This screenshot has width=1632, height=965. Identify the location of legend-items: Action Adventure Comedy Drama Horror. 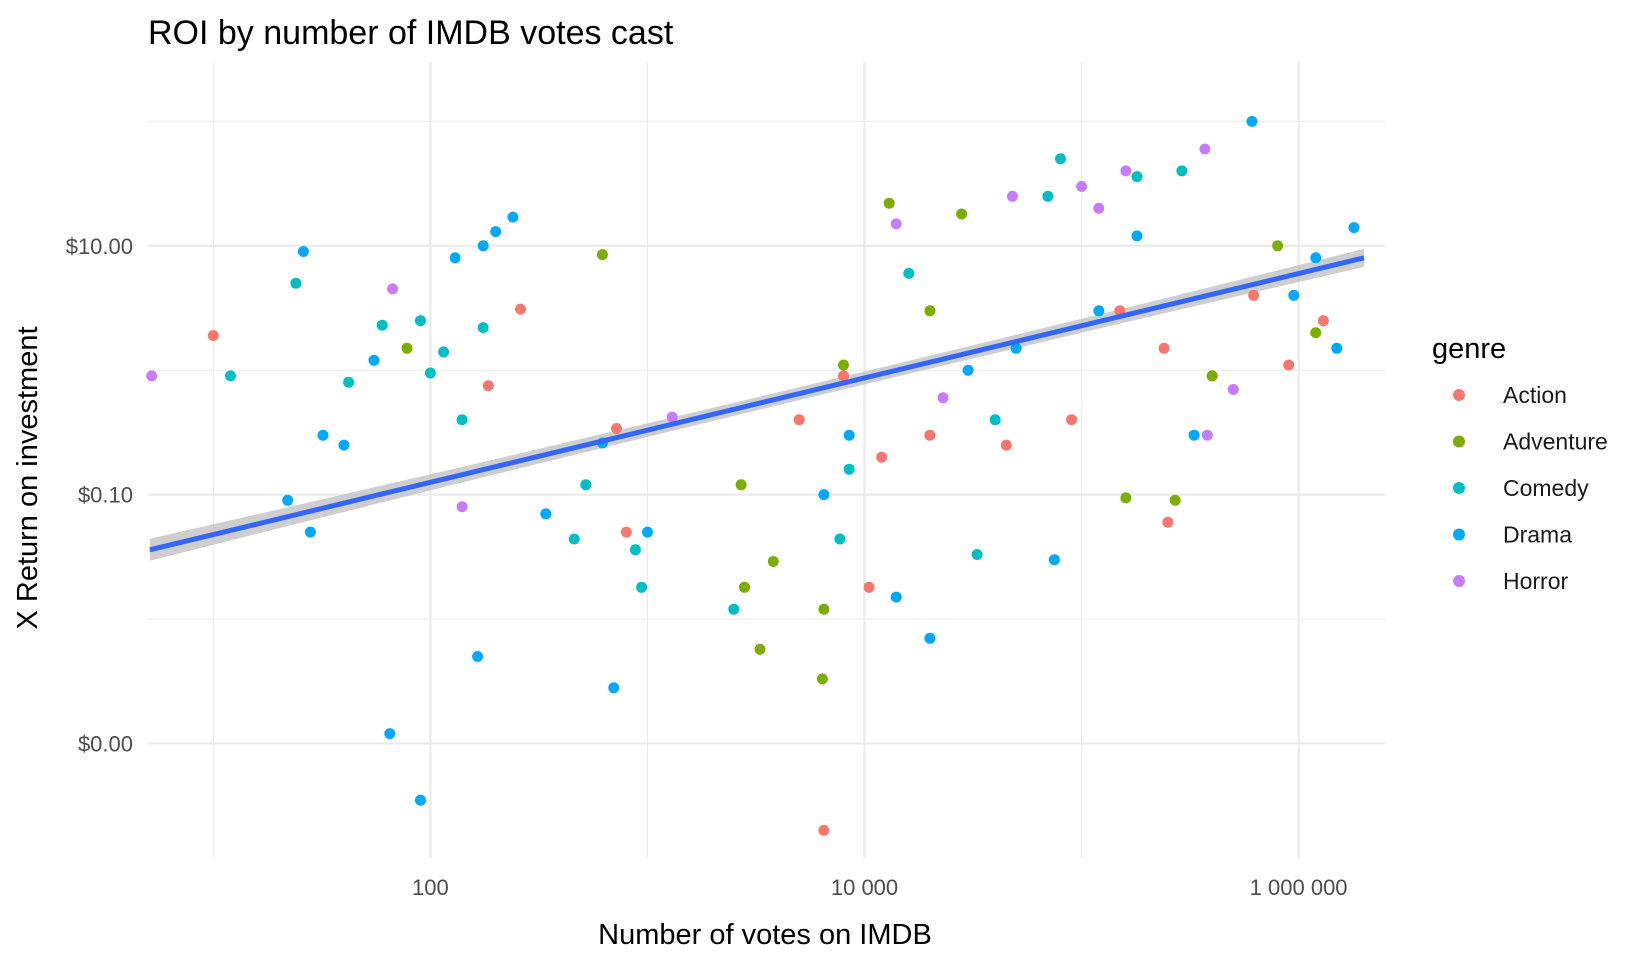
(1530, 488).